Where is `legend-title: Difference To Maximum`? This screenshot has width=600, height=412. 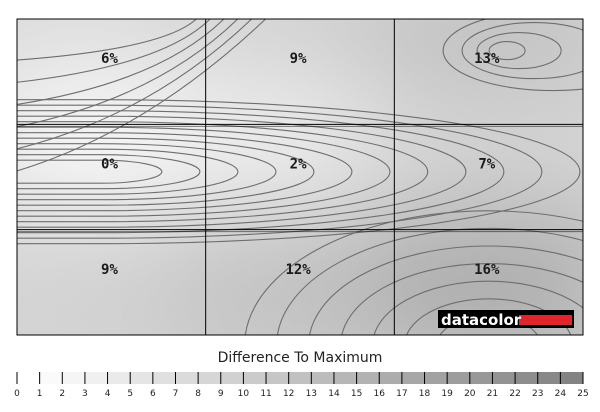 legend-title: Difference To Maximum is located at coordinates (300, 358).